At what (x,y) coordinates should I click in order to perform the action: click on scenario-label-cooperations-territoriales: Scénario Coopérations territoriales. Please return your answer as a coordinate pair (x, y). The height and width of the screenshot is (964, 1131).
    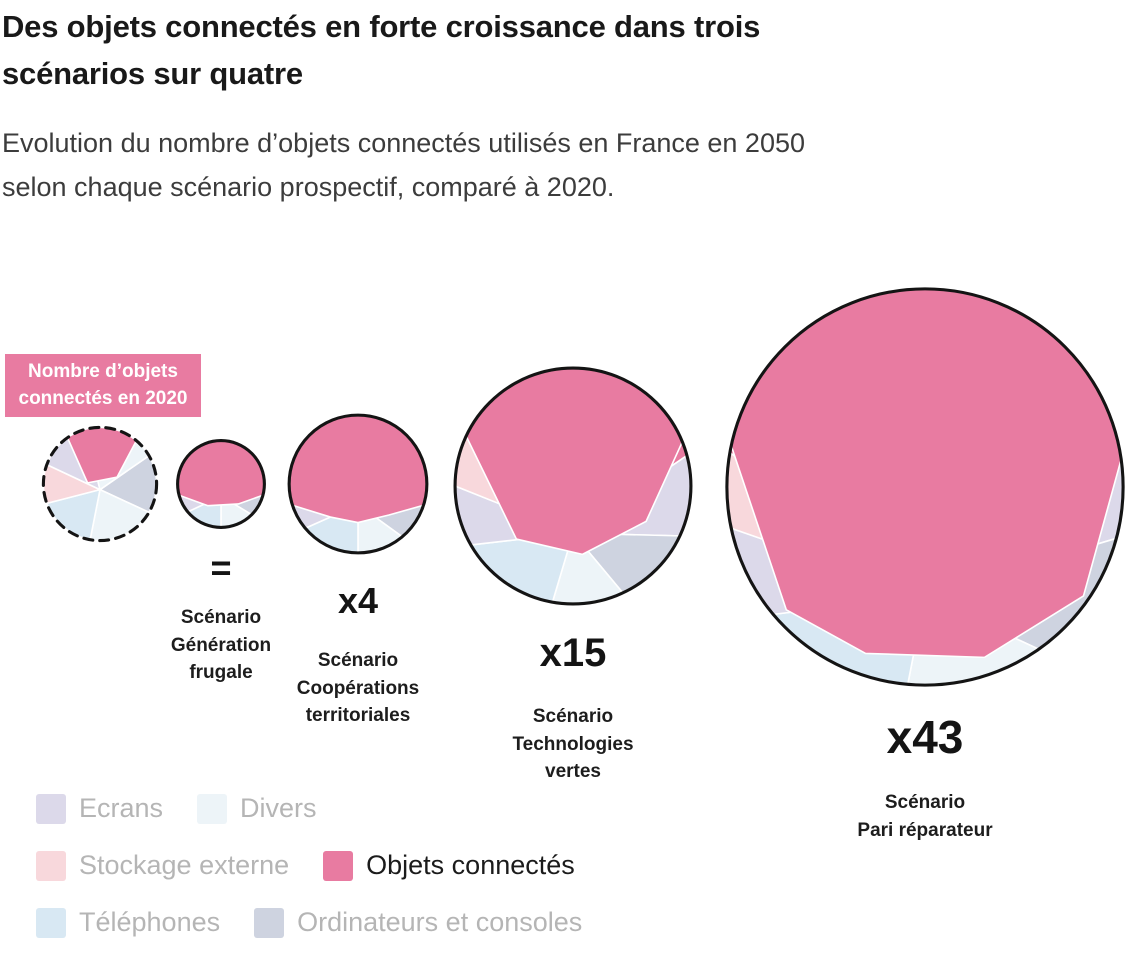
    Looking at the image, I should click on (358, 688).